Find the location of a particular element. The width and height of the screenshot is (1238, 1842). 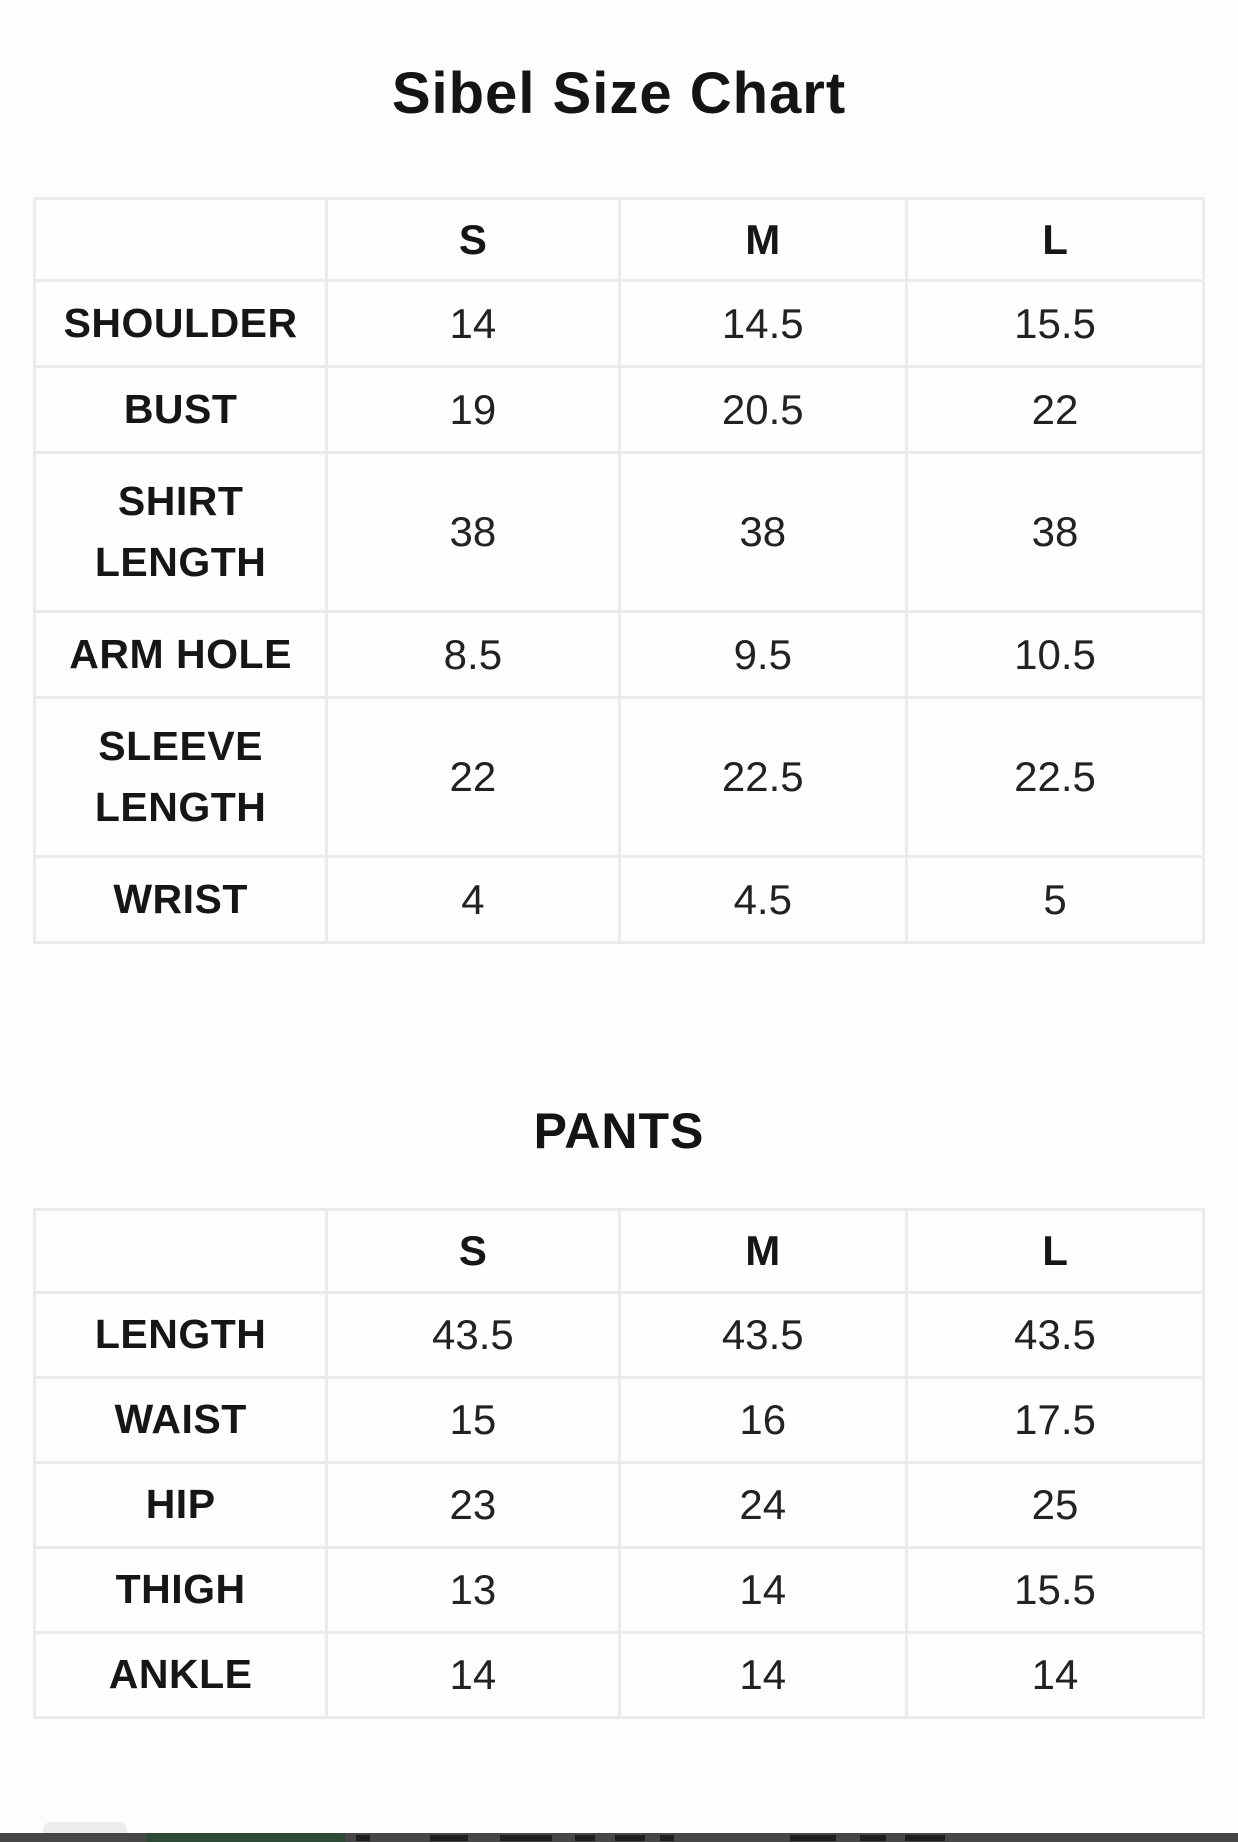

row-label: WRIST is located at coordinates (180, 899).